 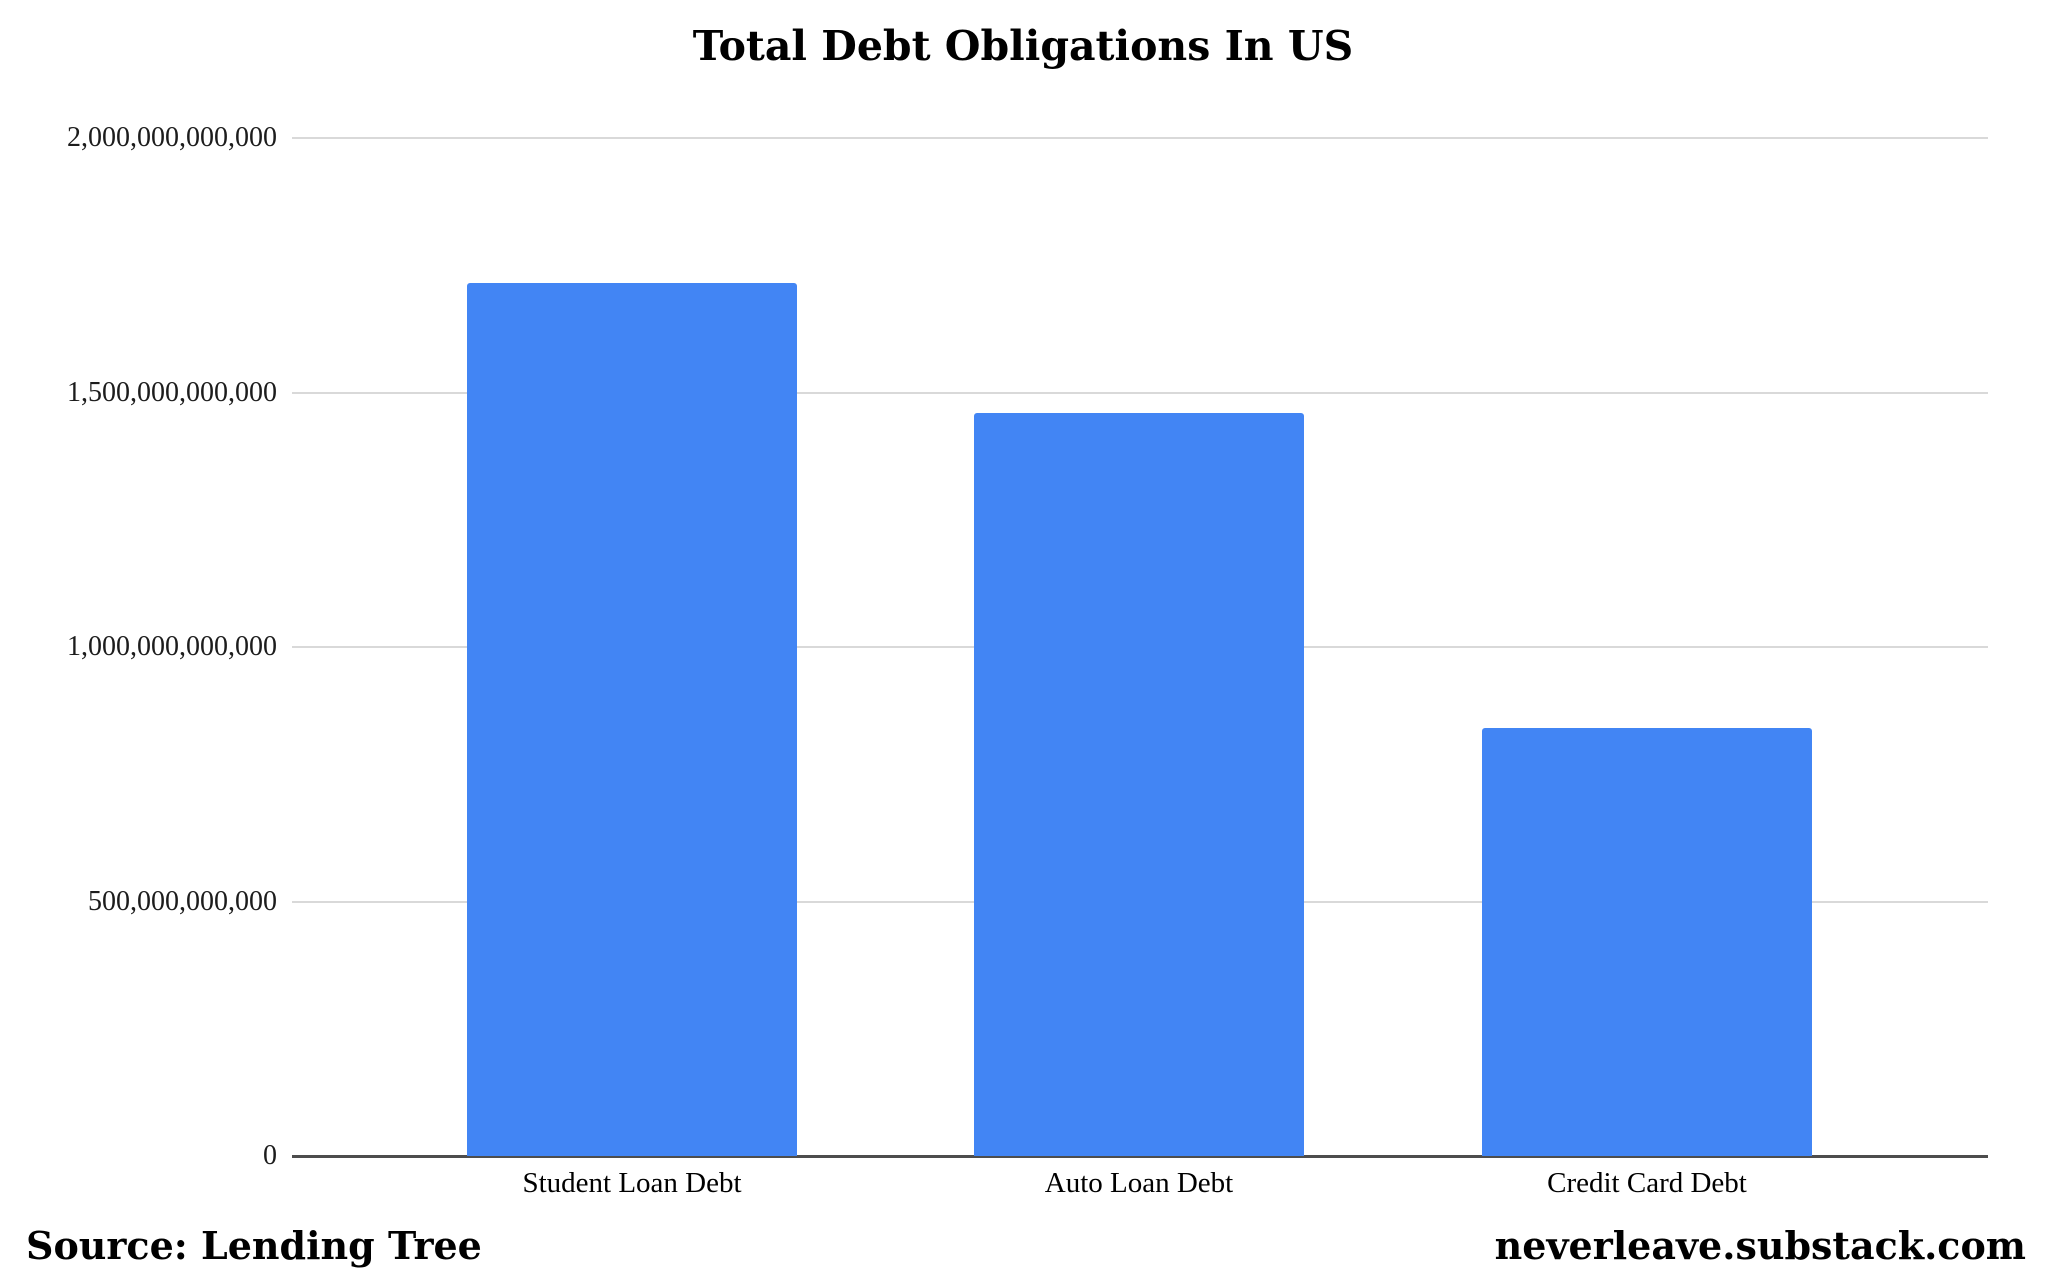 I want to click on bar-auto-loan-debt, so click(x=1139, y=784).